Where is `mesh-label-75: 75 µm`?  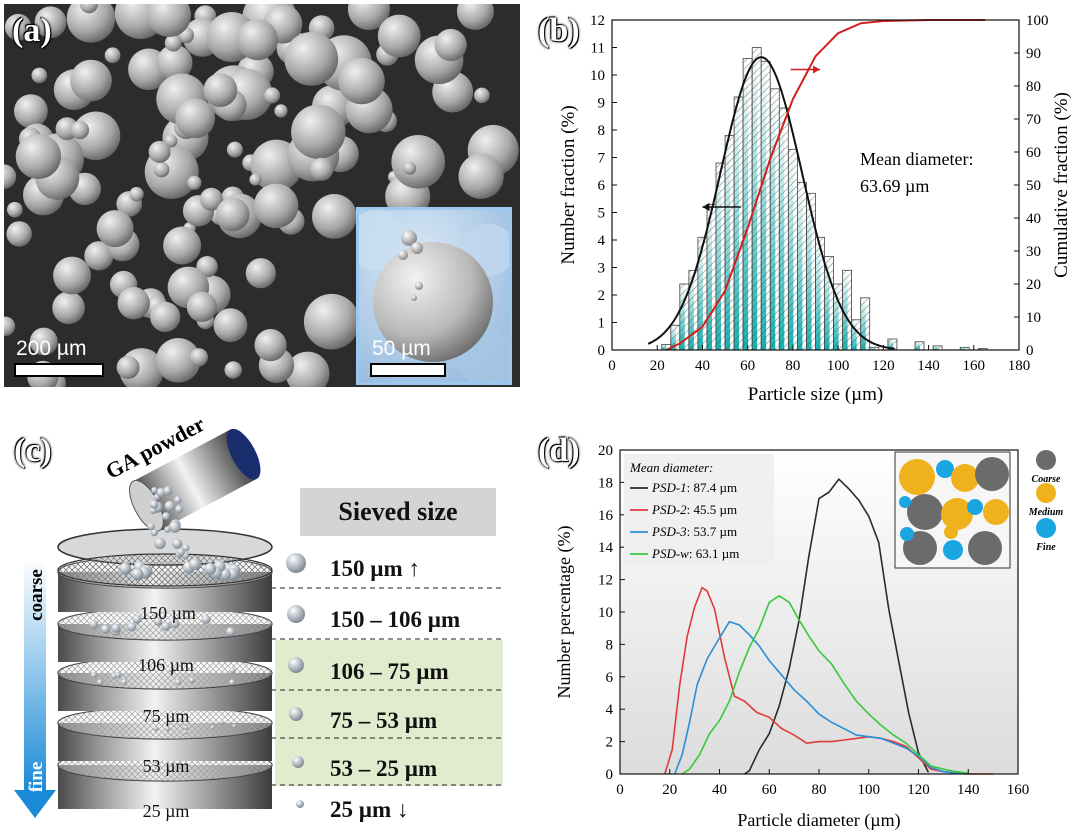
mesh-label-75: 75 µm is located at coordinates (166, 716).